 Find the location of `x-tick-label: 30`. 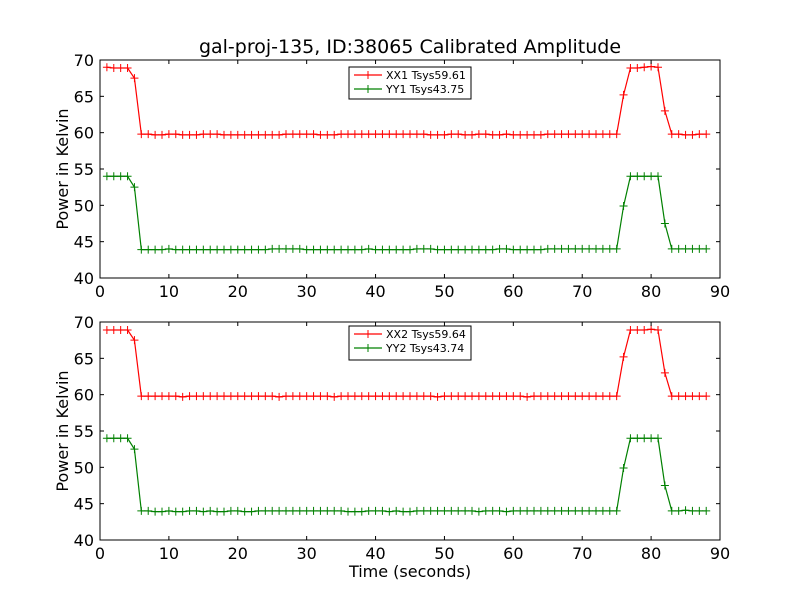

x-tick-label: 30 is located at coordinates (306, 291).